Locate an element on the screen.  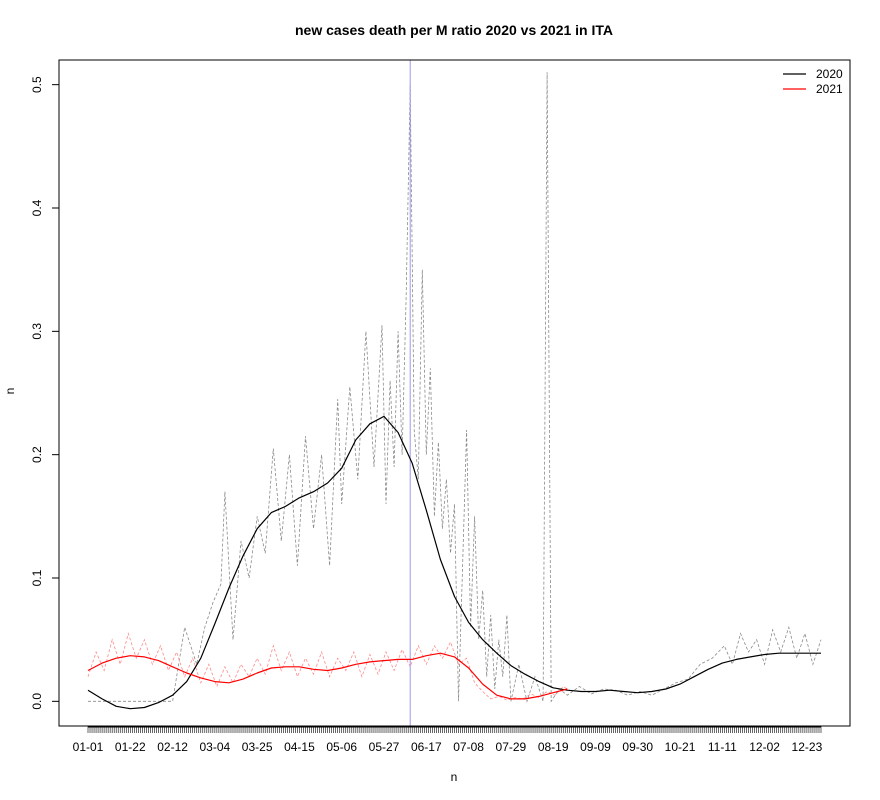
y-tick-label: 0.0 is located at coordinates (37, 701).